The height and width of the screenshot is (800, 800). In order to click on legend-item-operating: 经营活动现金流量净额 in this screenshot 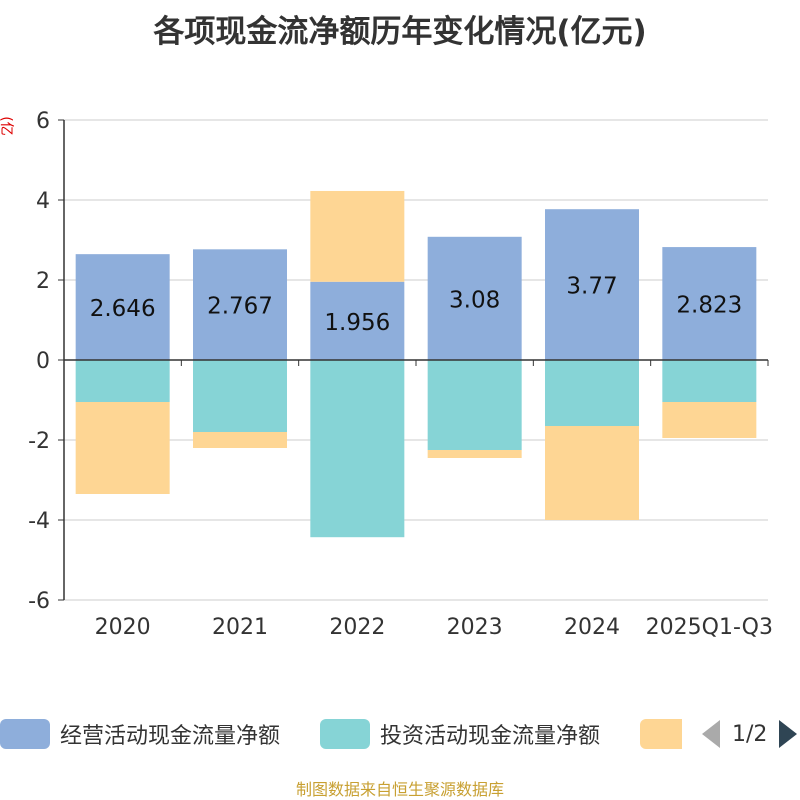, I will do `click(140, 734)`.